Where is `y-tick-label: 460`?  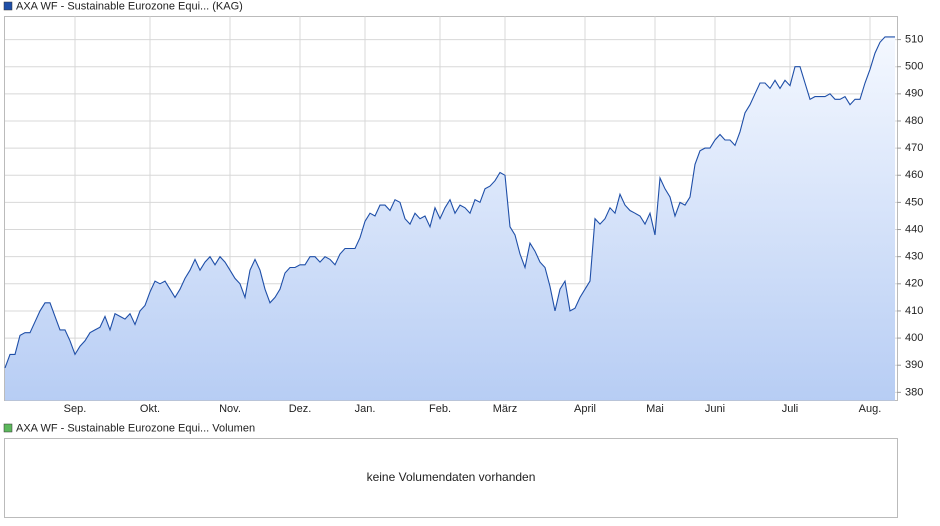
y-tick-label: 460 is located at coordinates (914, 175).